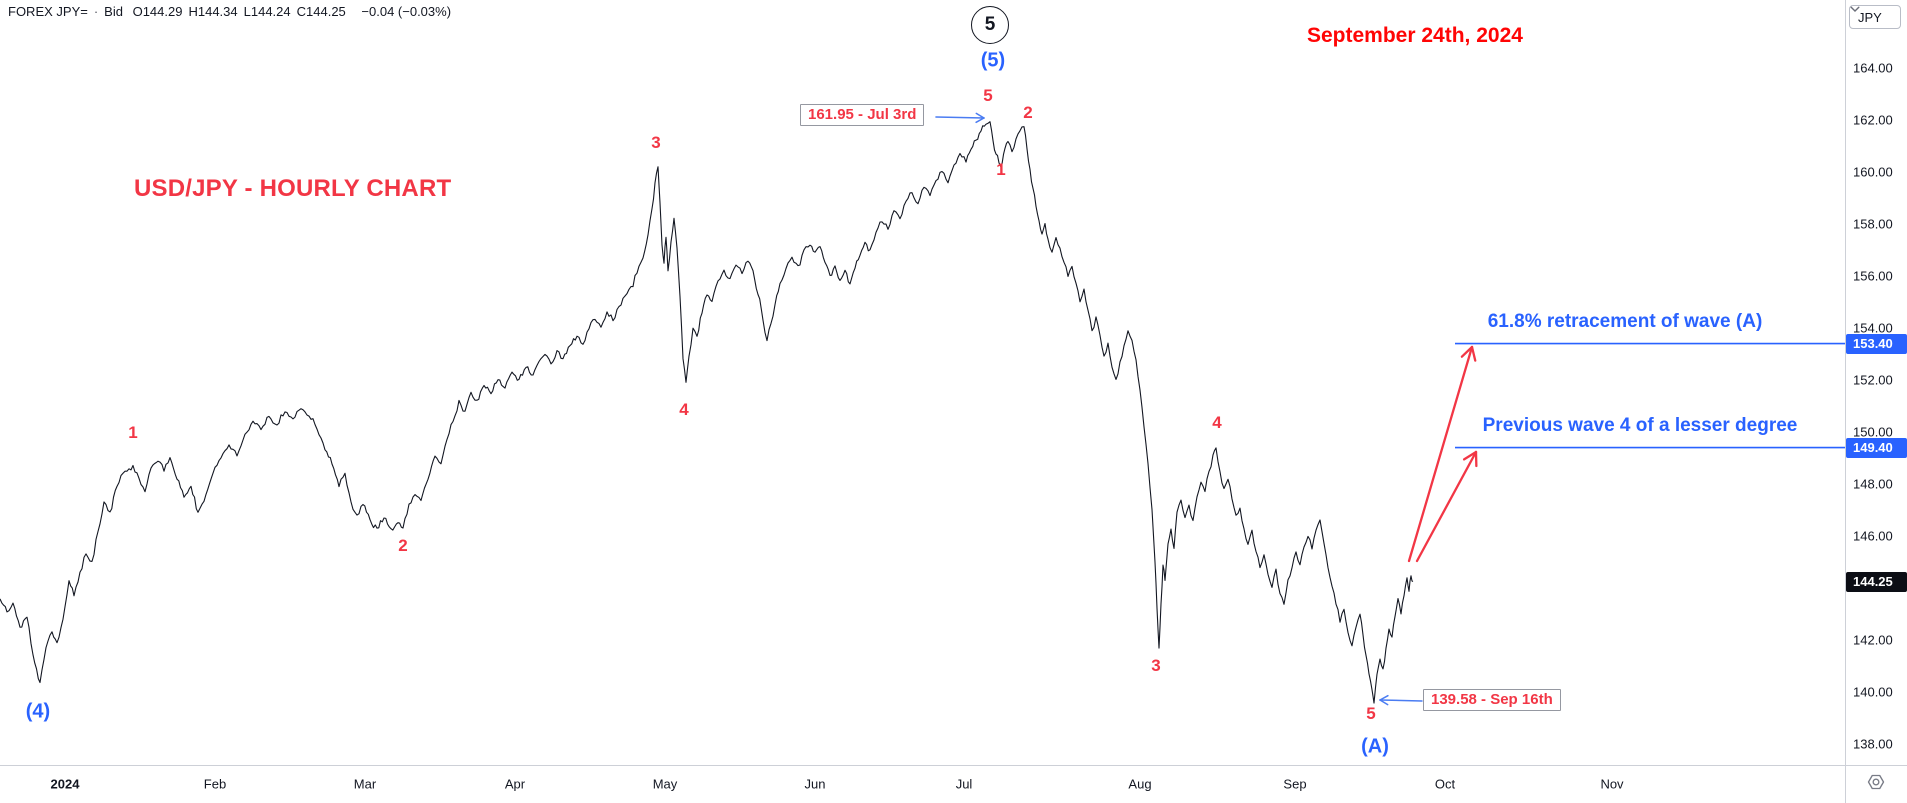  What do you see at coordinates (65, 784) in the screenshot?
I see `time-tick-label: 2024` at bounding box center [65, 784].